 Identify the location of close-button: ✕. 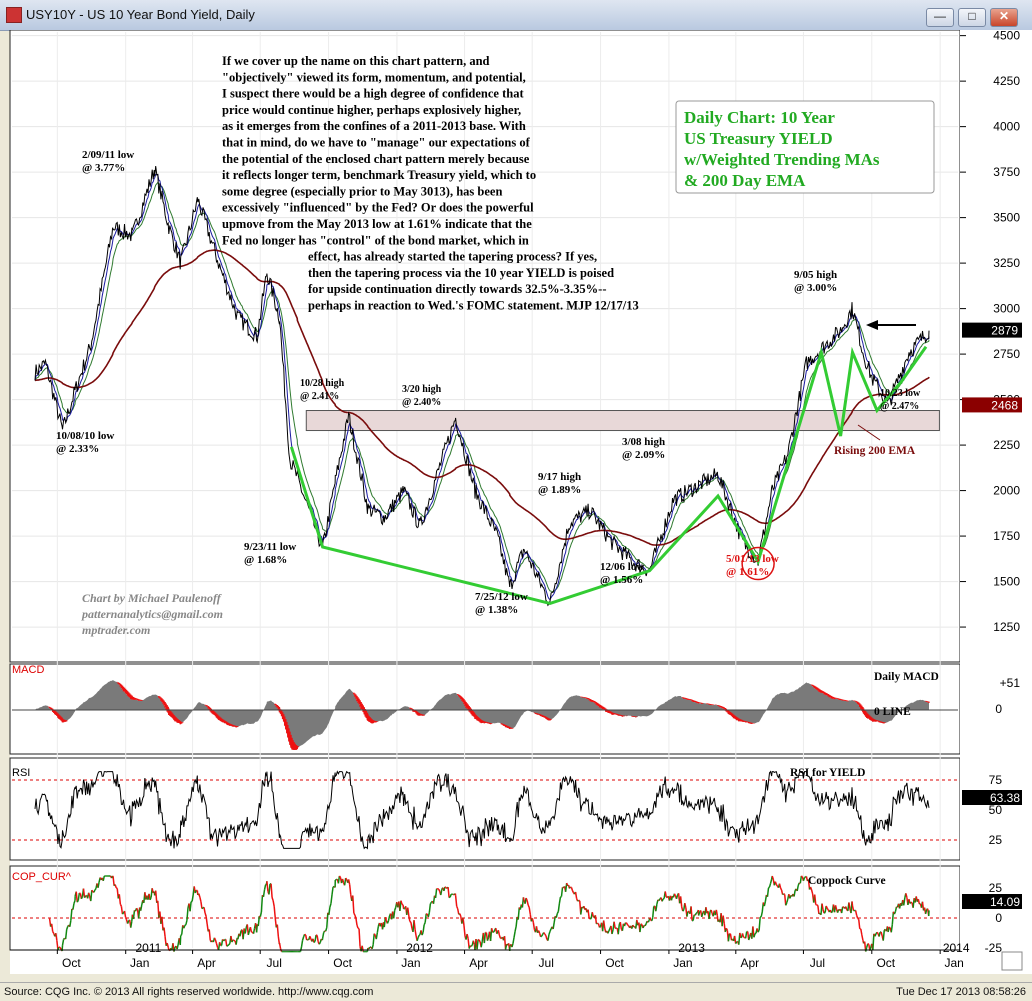
(1004, 17).